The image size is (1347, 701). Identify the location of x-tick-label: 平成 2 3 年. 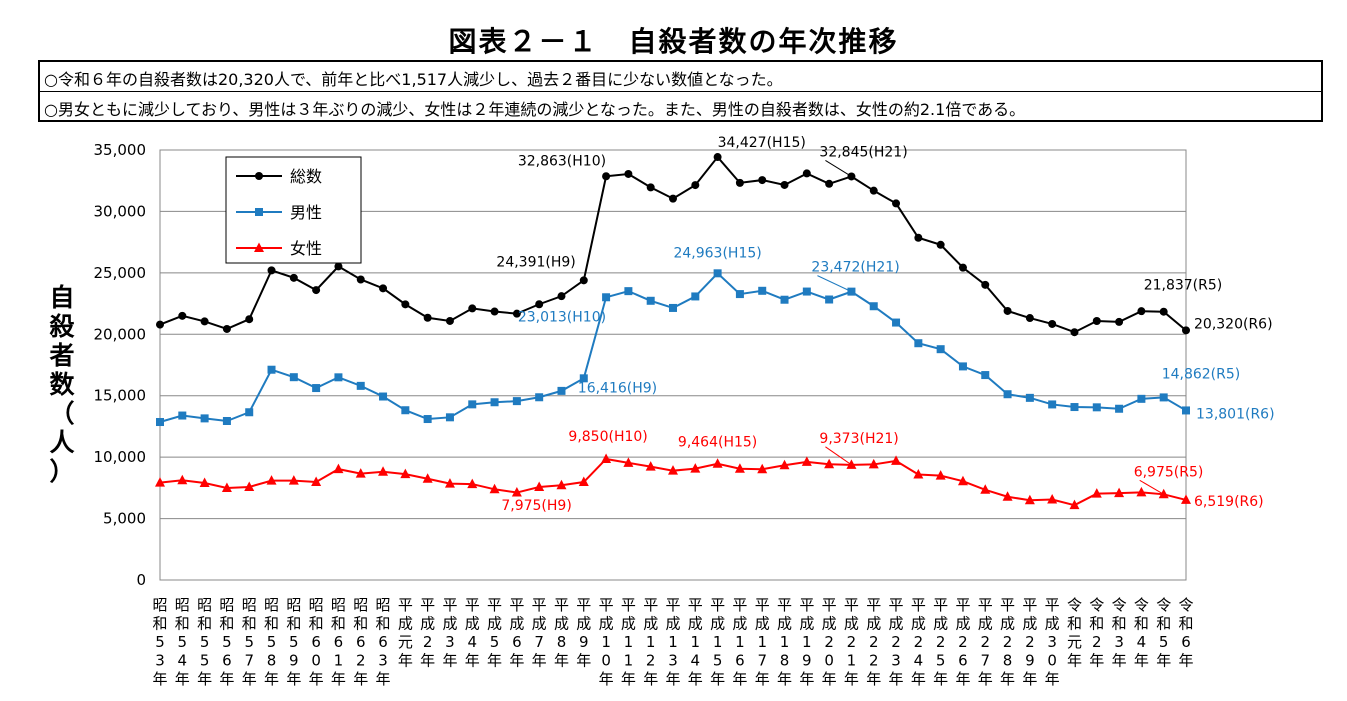
(896, 642).